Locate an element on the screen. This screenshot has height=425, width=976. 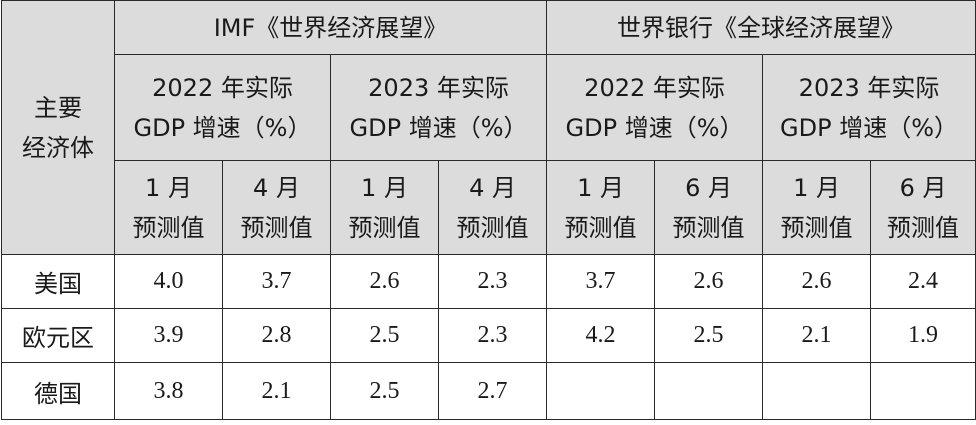
year-header-wb-2023: 2023 年实际 GDP 增速（%） is located at coordinates (869, 107).